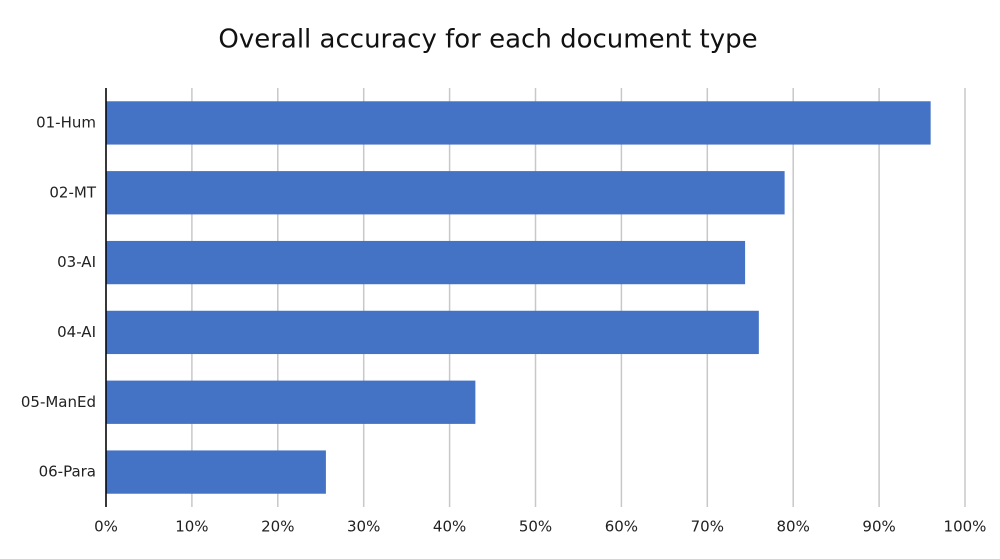 The height and width of the screenshot is (559, 1000). What do you see at coordinates (76, 262) in the screenshot?
I see `y-tick-label: 03-AI` at bounding box center [76, 262].